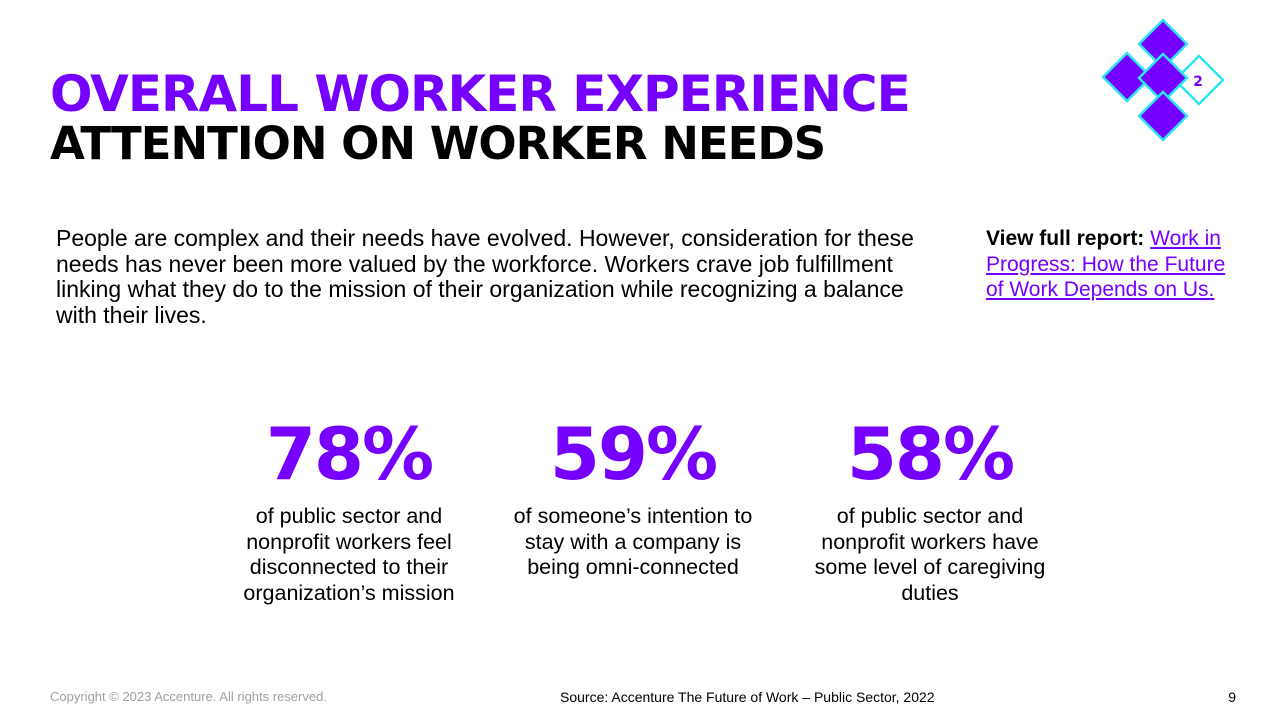 This screenshot has width=1280, height=720. What do you see at coordinates (480, 94) in the screenshot?
I see `title-line-1: OVERALL WORKER EXPERIENCE` at bounding box center [480, 94].